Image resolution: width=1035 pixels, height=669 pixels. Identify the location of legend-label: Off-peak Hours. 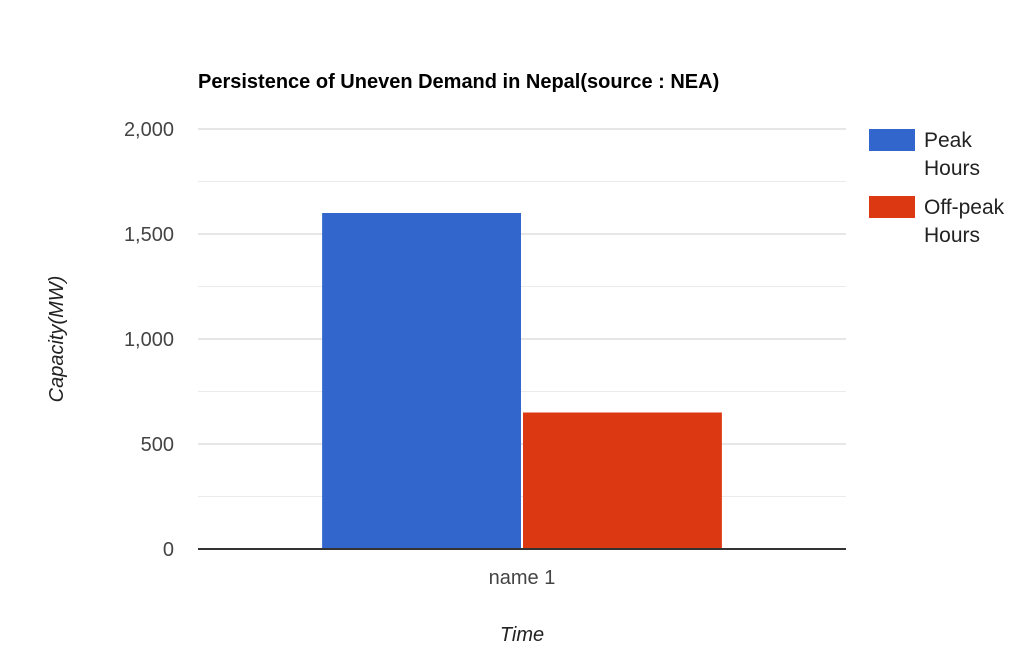
(964, 221).